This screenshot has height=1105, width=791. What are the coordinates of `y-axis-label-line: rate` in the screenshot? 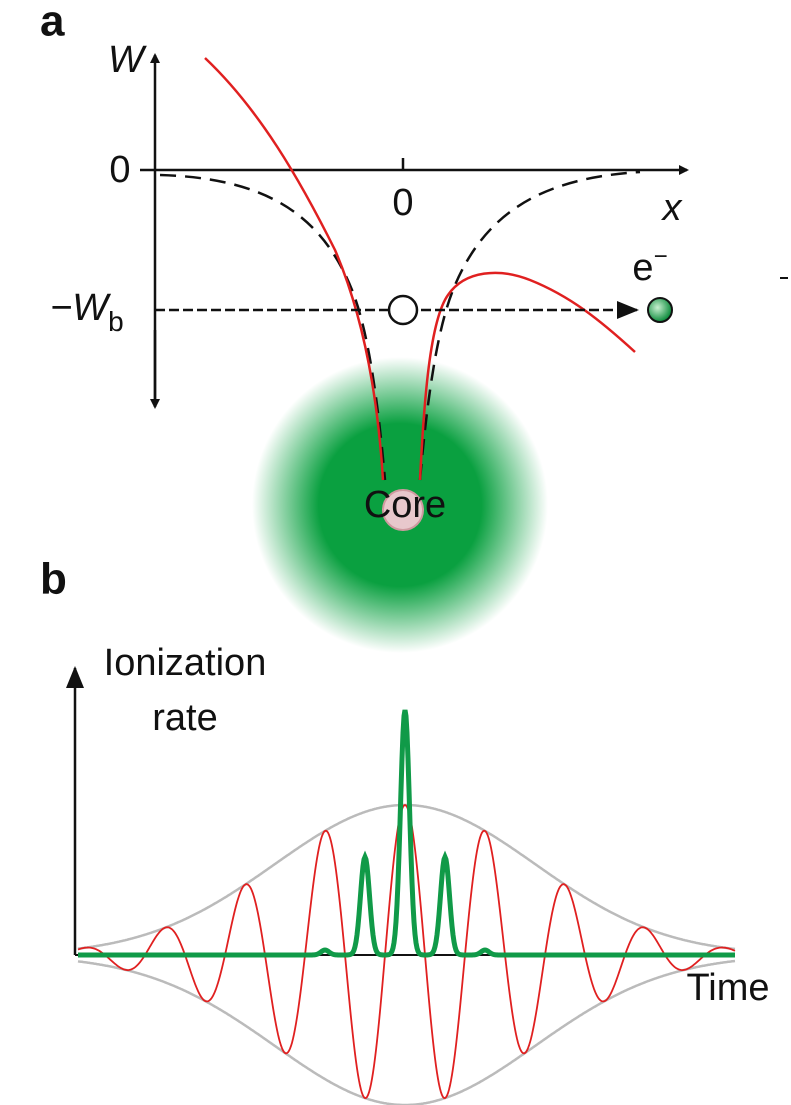 It's located at (184, 718).